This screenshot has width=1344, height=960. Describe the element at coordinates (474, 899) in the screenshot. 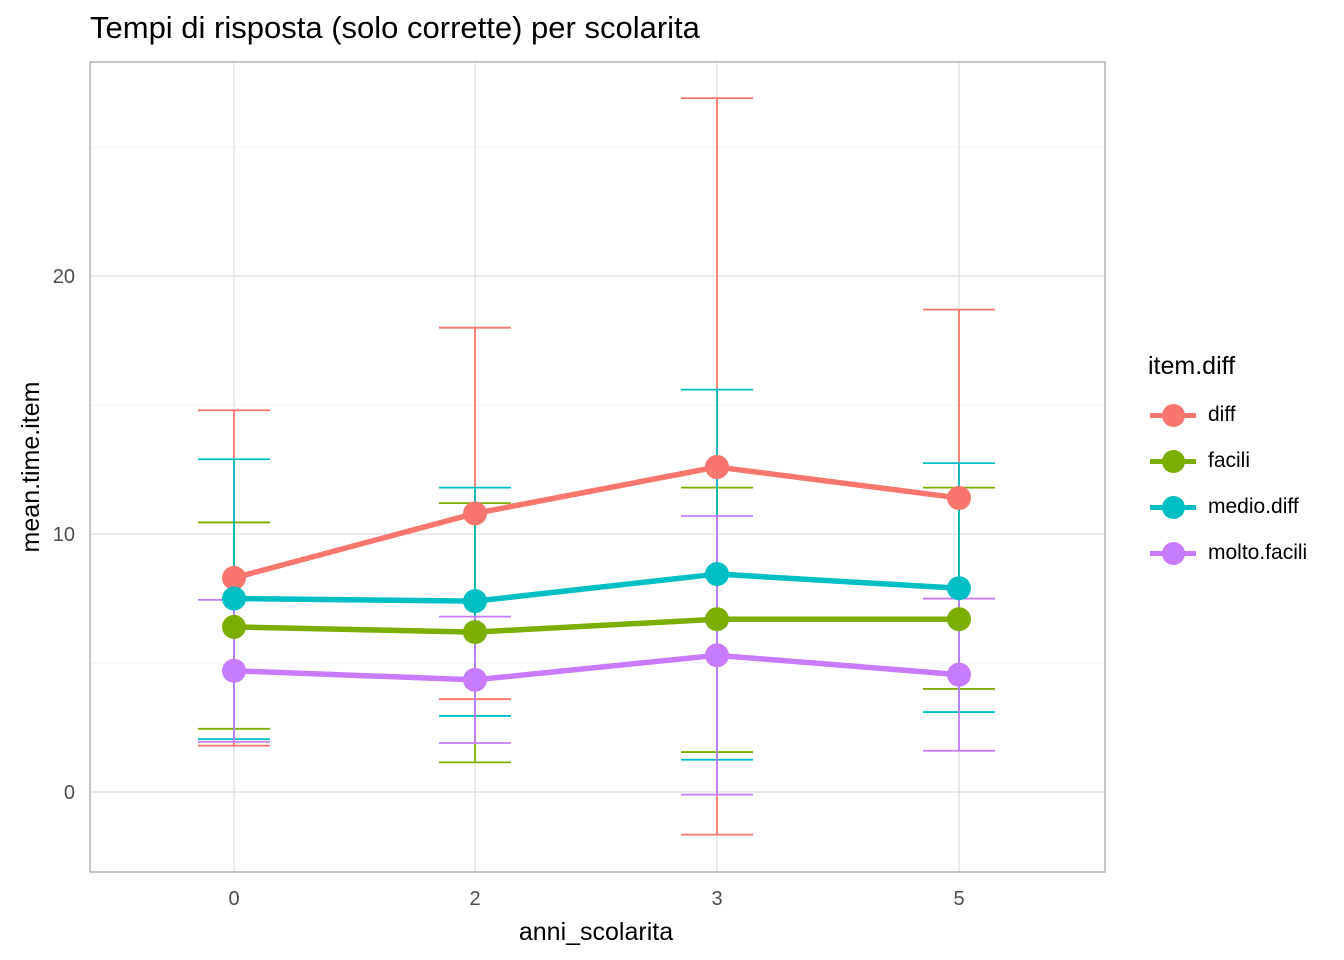

I see `x-tick-label: 2` at that location.